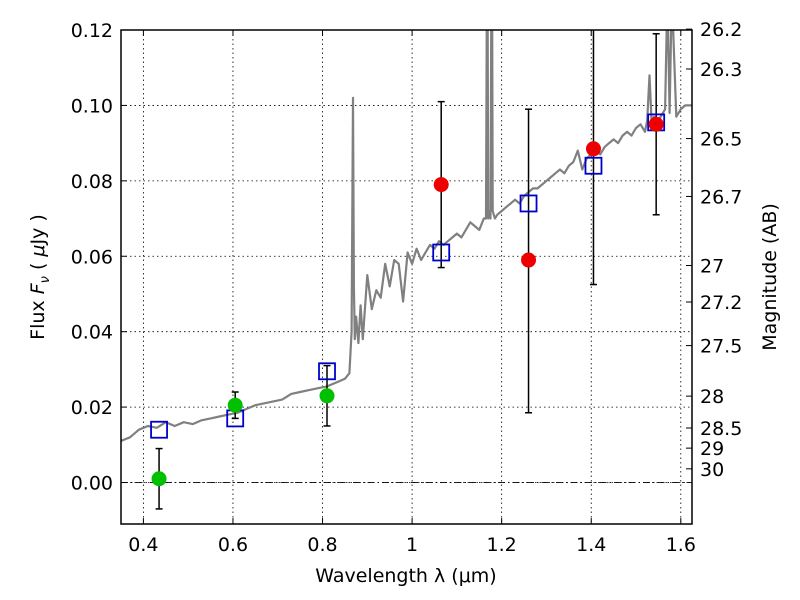 Image resolution: width=800 pixels, height=600 pixels. What do you see at coordinates (322, 545) in the screenshot?
I see `x-tick-label: 0.8` at bounding box center [322, 545].